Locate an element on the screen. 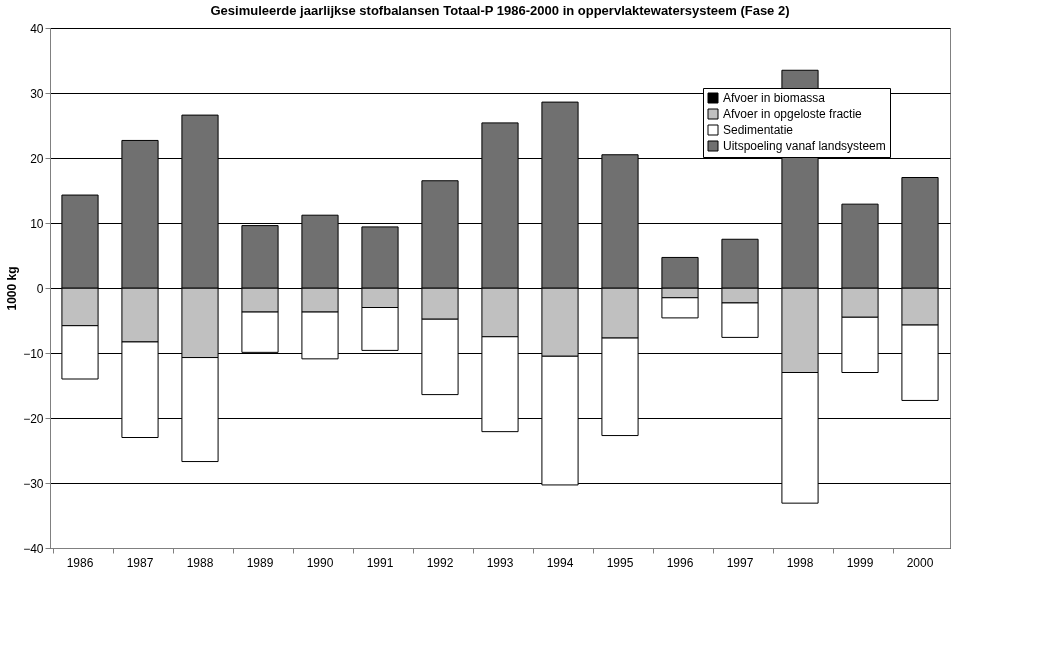 This screenshot has width=1059, height=655. x-tick-label: 1993 is located at coordinates (500, 562).